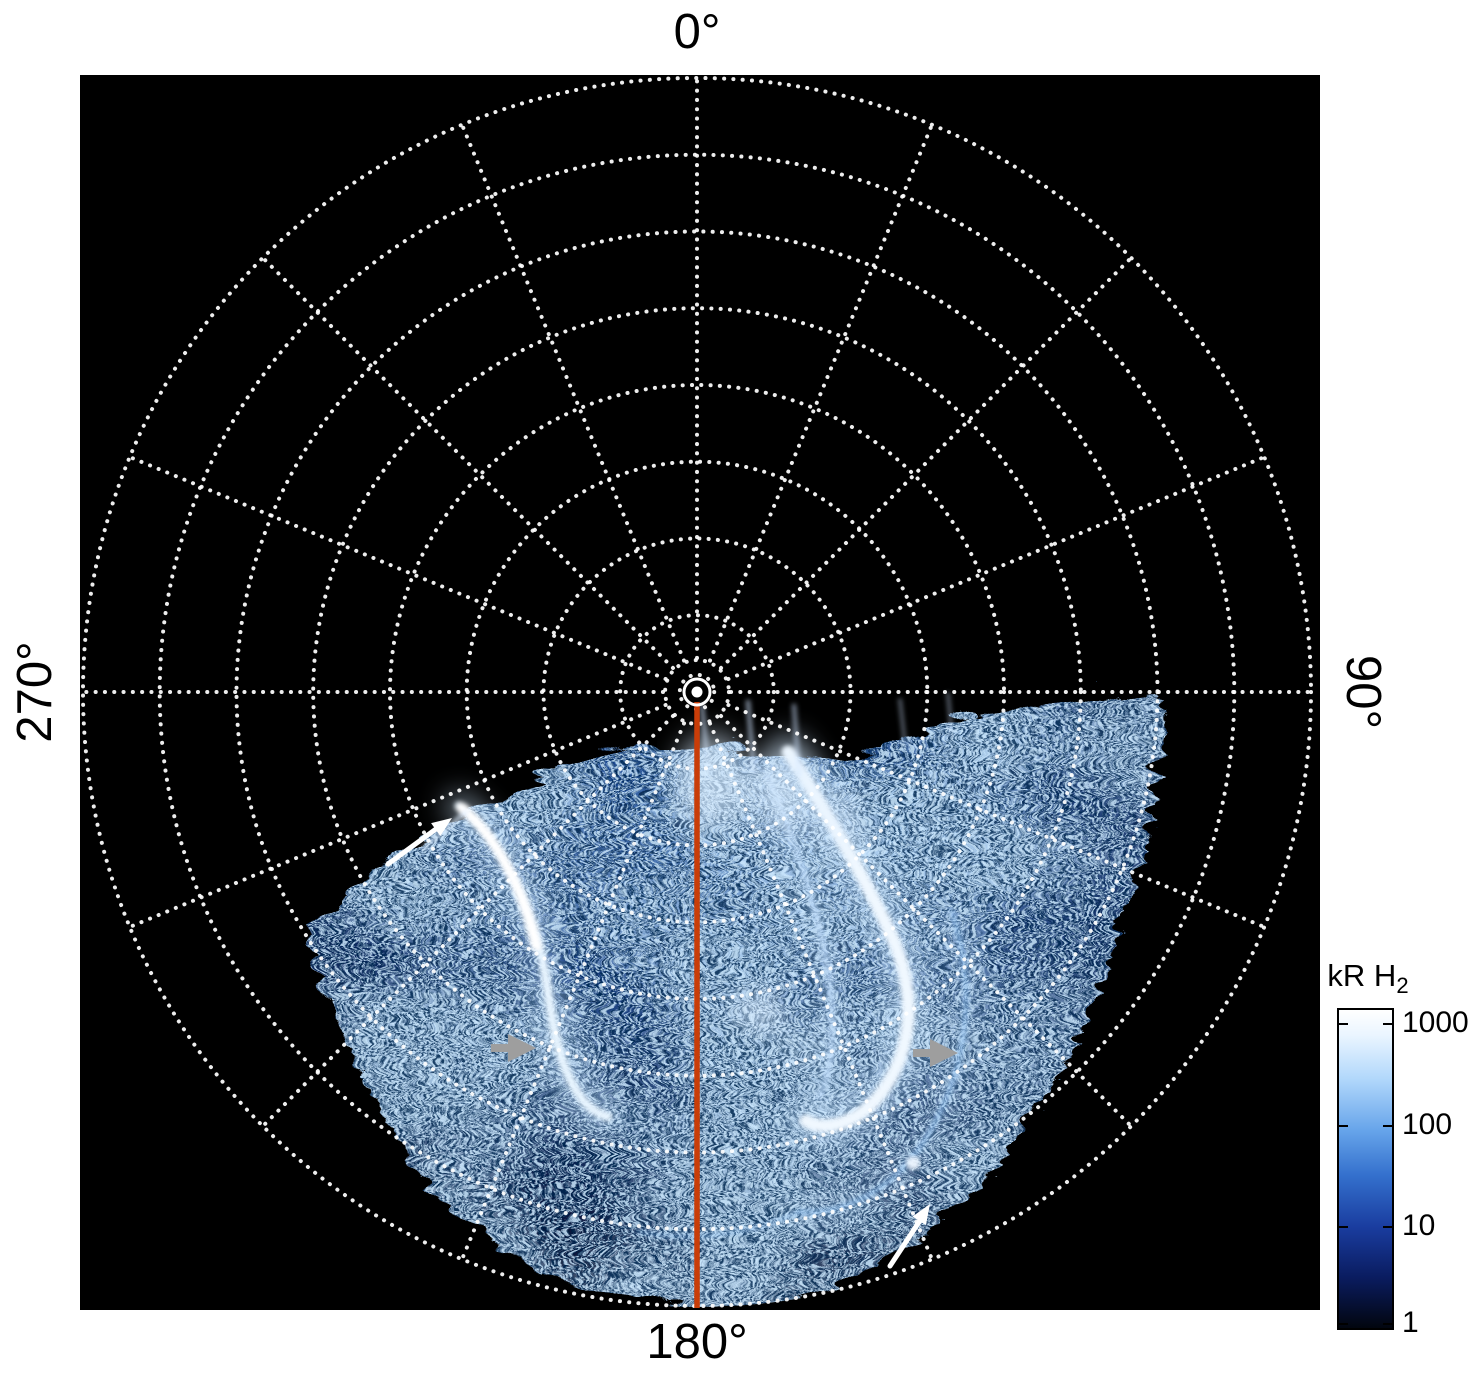 The image size is (1481, 1386). I want to click on pole-dot, so click(697, 692).